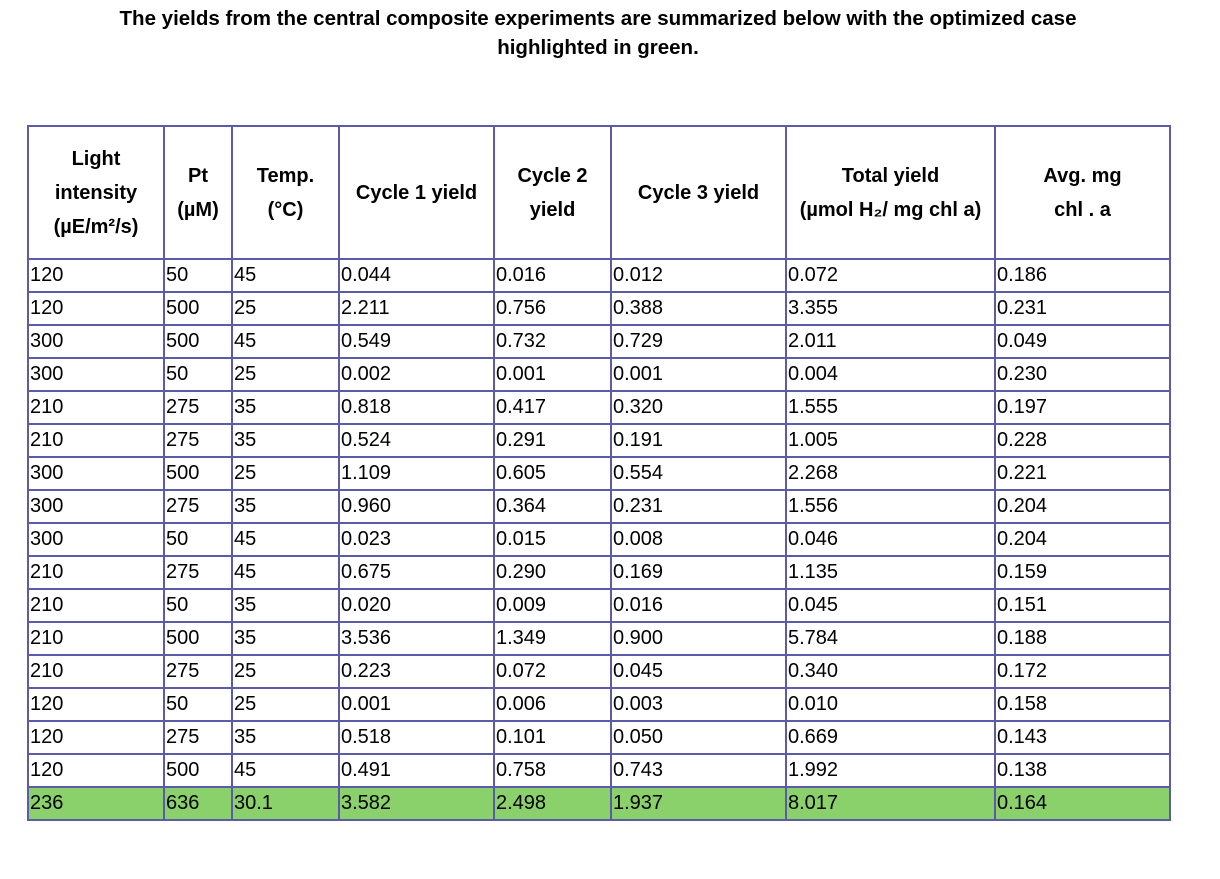  Describe the element at coordinates (552, 192) in the screenshot. I see `header-cycle-2-yield: Cycle 2 yield` at that location.